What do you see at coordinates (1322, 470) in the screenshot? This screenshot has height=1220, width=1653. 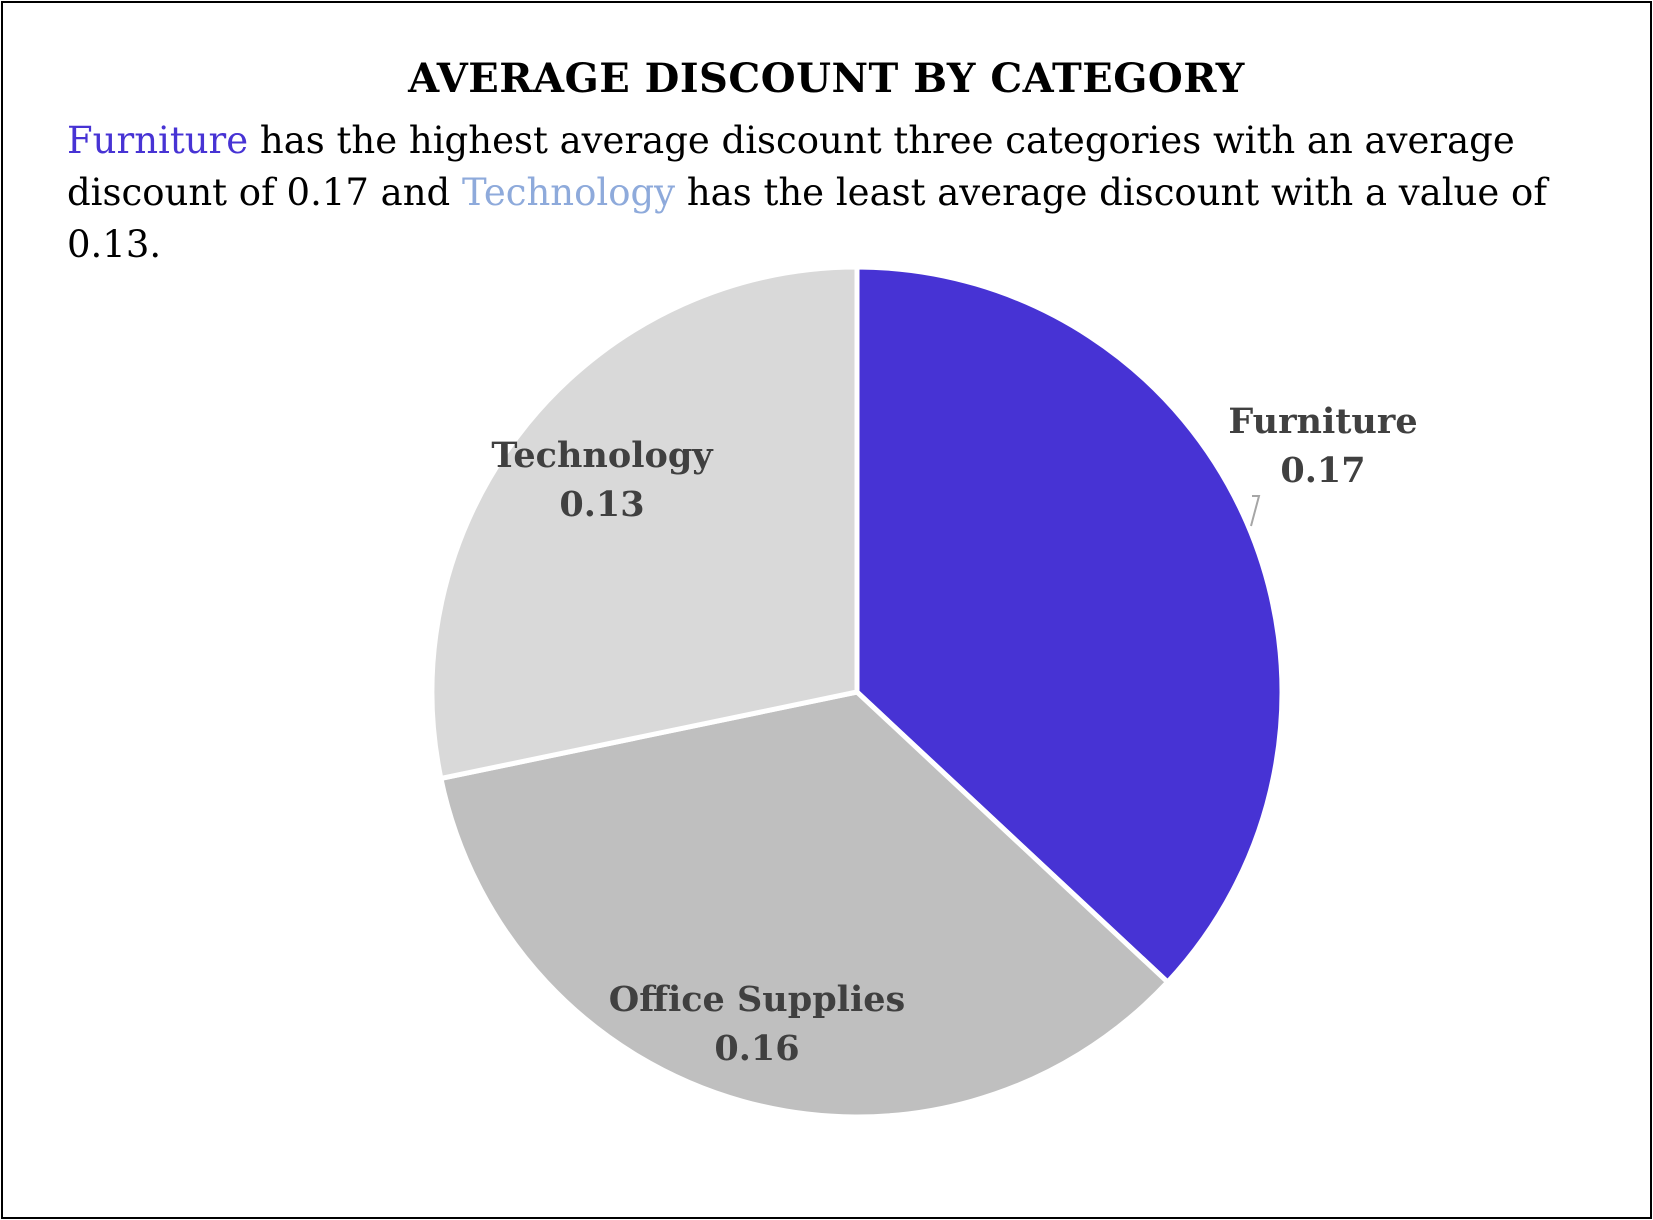 I see `slice-value-furniture: 0.17` at bounding box center [1322, 470].